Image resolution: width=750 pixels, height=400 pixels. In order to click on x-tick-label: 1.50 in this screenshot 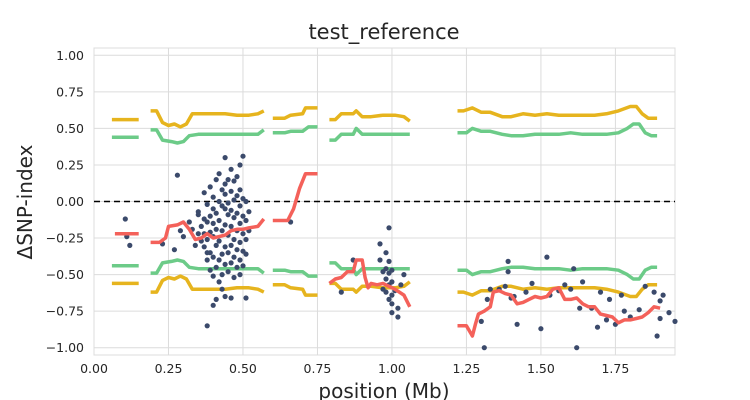, I will do `click(541, 368)`.